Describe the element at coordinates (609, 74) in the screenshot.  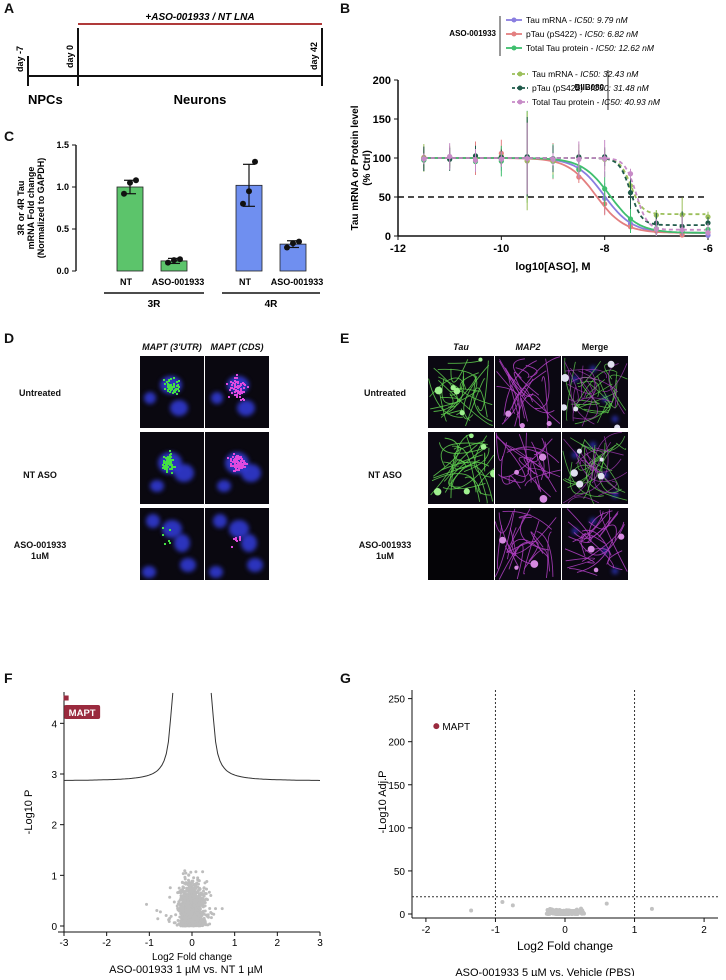
I see `chart-b-legend-ic50: IC50: 32.43 nM` at that location.